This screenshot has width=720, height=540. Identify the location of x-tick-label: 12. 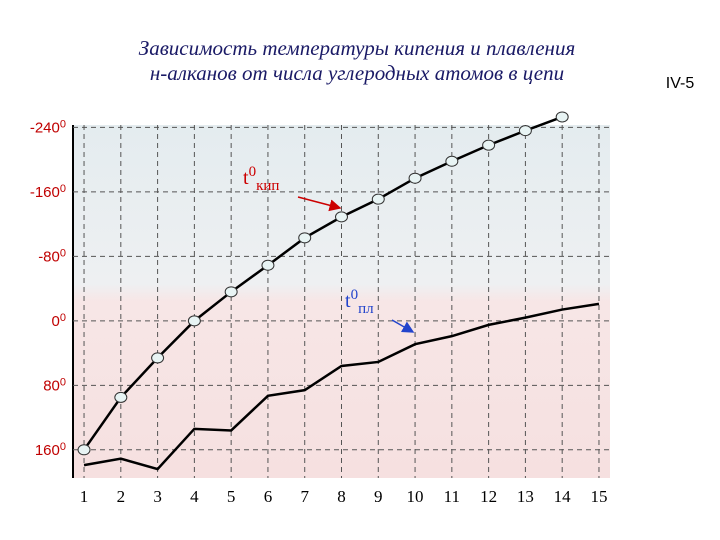
(488, 496).